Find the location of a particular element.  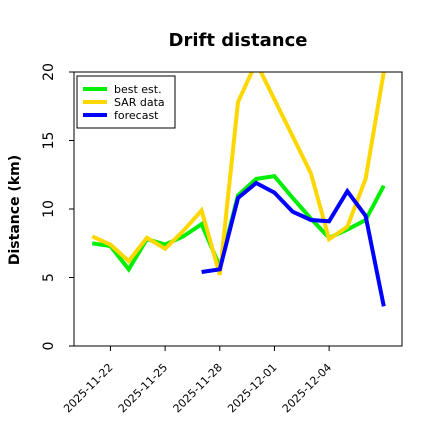

series-line-forecast is located at coordinates (293, 243).